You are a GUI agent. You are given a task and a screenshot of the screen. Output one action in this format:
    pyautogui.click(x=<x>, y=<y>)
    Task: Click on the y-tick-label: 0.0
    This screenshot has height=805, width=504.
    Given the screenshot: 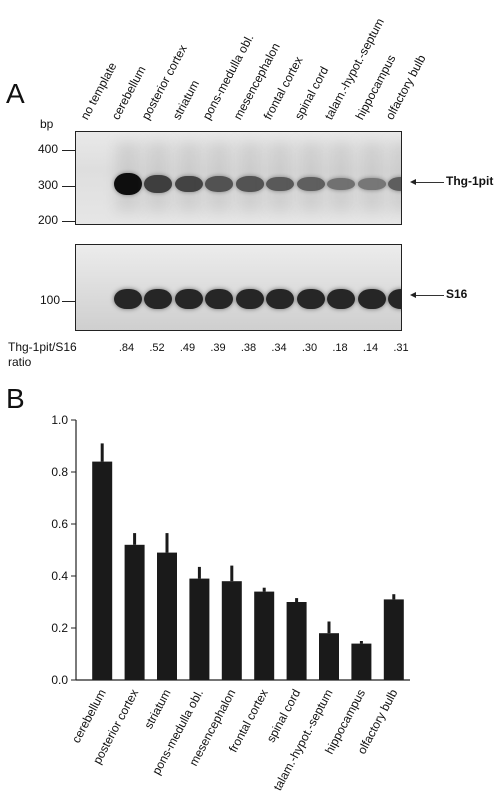 What is the action you would take?
    pyautogui.click(x=59, y=680)
    